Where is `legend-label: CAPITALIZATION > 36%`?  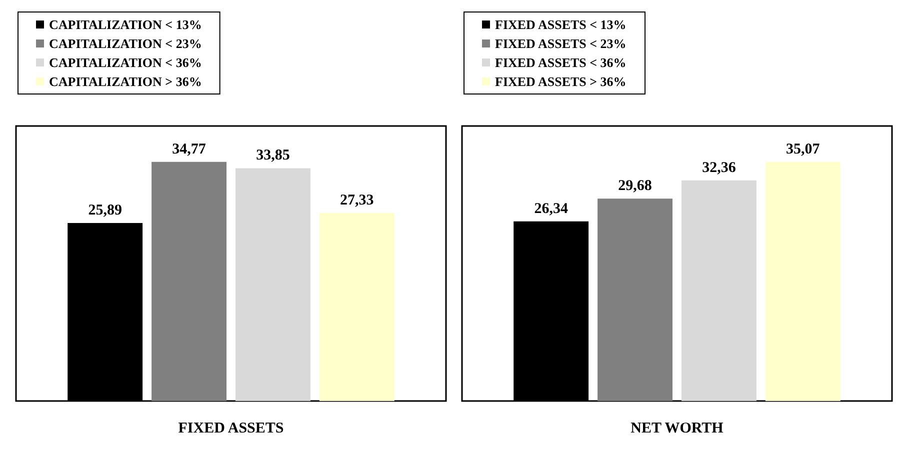 legend-label: CAPITALIZATION > 36% is located at coordinates (125, 81).